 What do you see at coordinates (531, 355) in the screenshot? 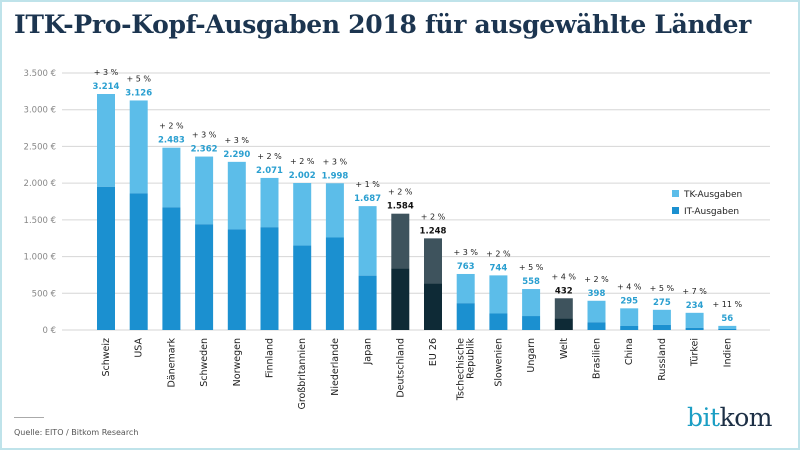
I see `x-tick-label: Ungarn` at bounding box center [531, 355].